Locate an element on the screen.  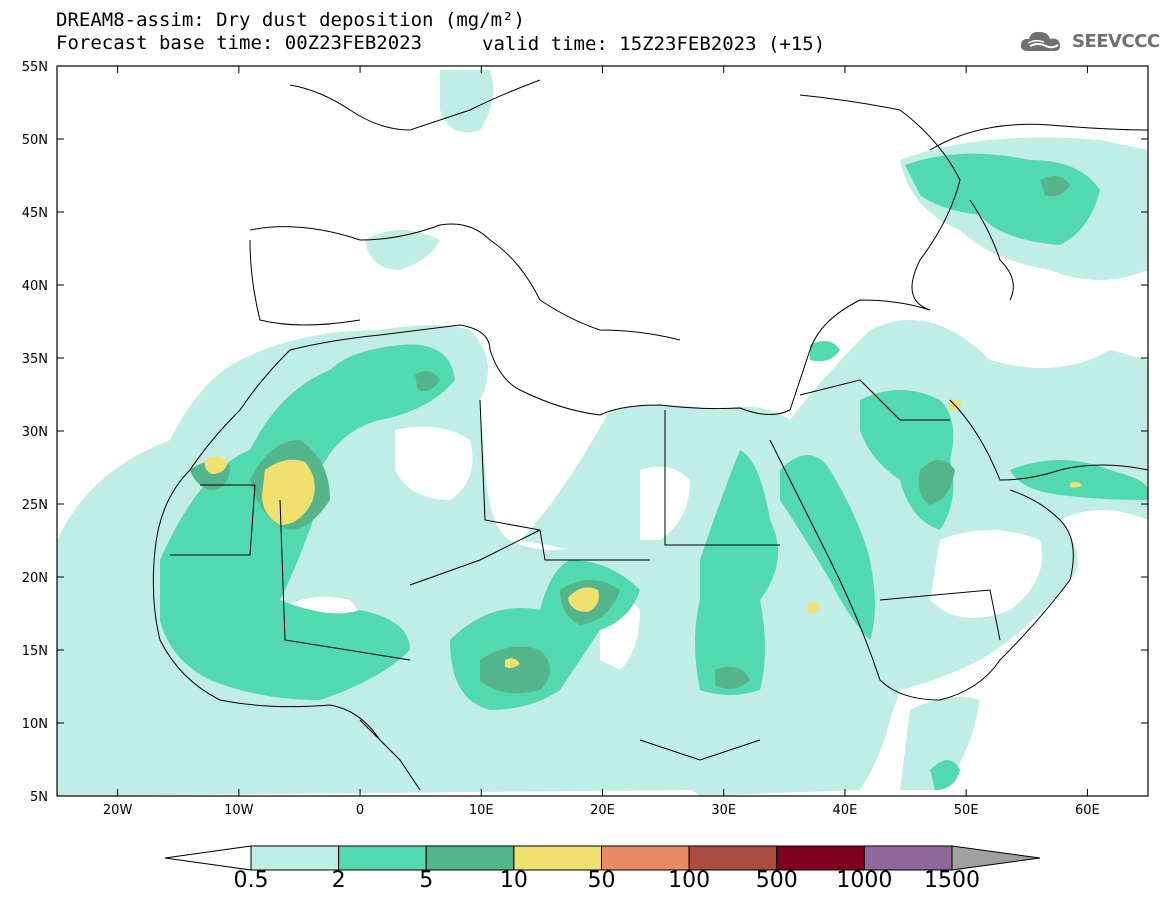
lat-label: 40N is located at coordinates (35, 286).